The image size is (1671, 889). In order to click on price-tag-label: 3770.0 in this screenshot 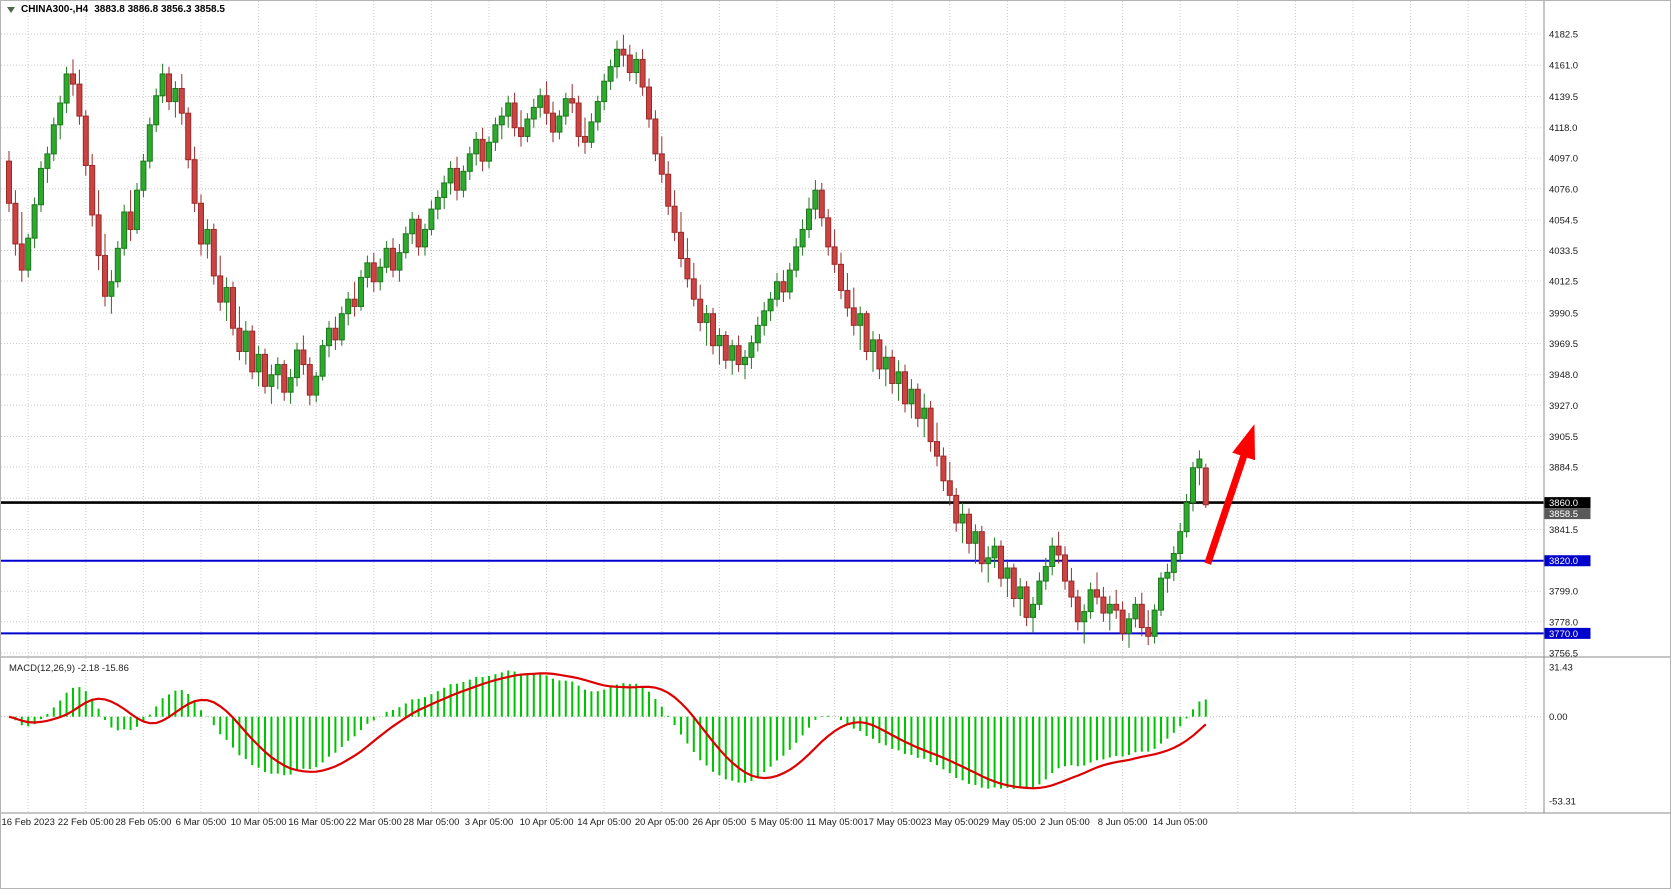, I will do `click(1563, 634)`.